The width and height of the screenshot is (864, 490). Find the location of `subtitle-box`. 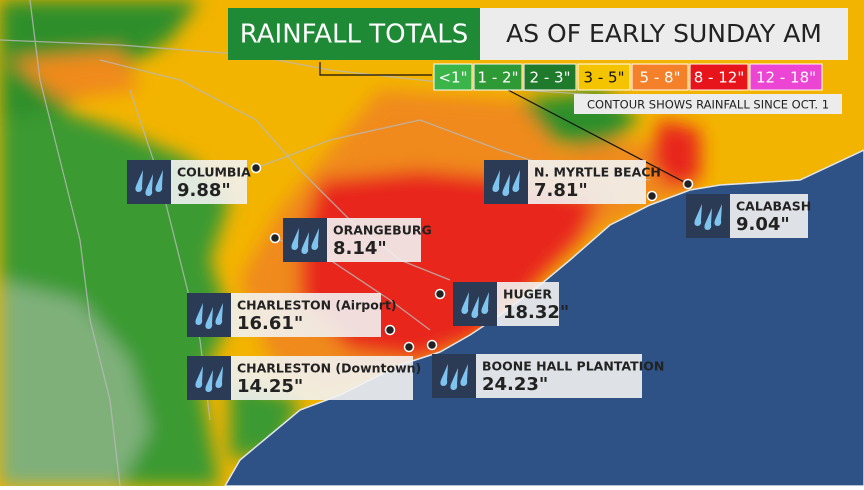

subtitle-box is located at coordinates (664, 34).